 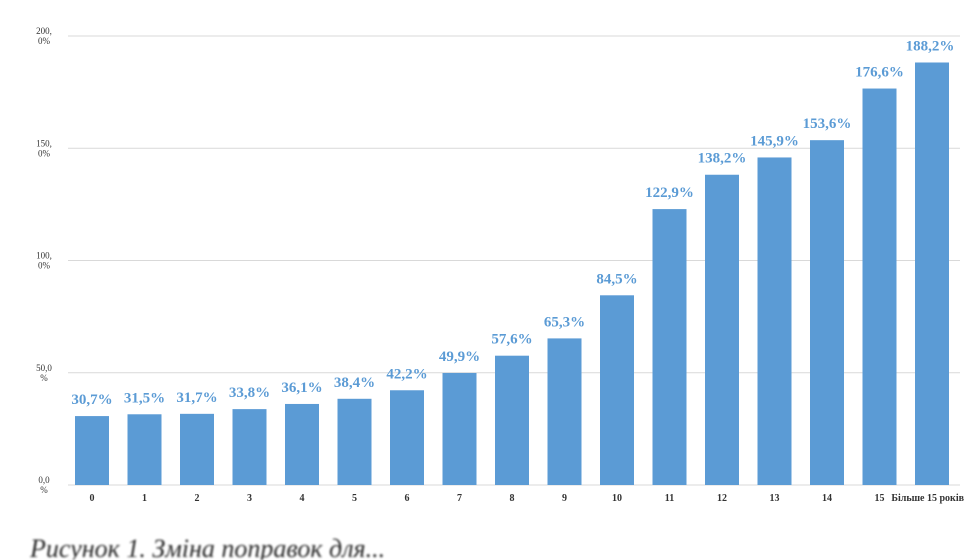 I want to click on bar-value-label: 145,9%, so click(x=774, y=141).